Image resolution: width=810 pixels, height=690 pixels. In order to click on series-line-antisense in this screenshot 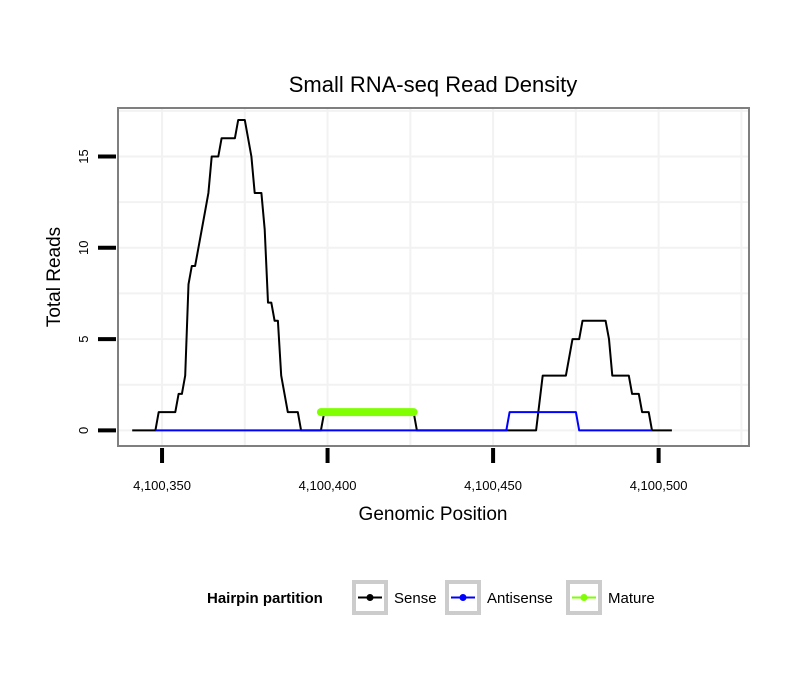, I will do `click(403, 421)`.